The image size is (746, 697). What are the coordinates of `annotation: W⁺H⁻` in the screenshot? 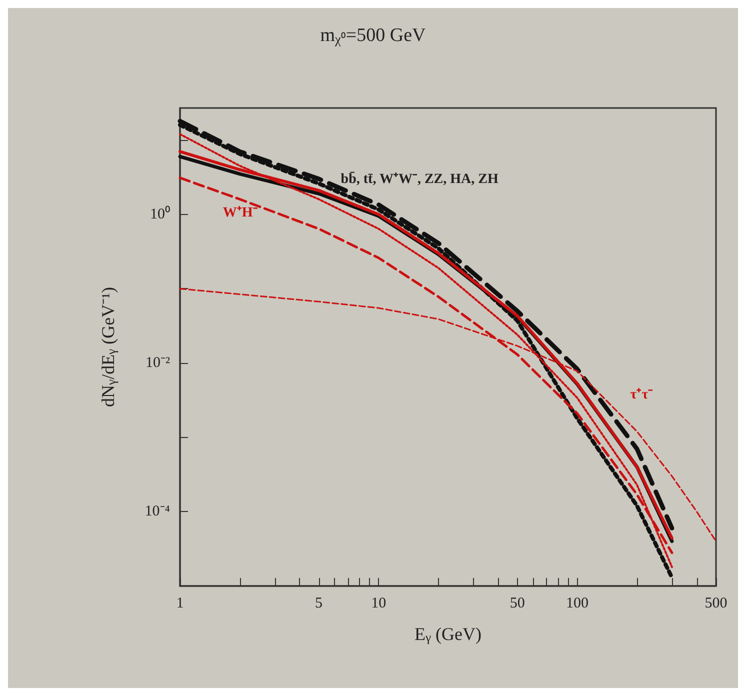 It's located at (240, 213).